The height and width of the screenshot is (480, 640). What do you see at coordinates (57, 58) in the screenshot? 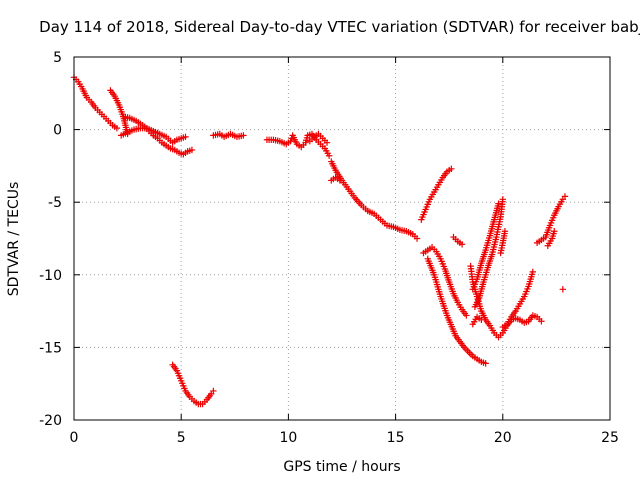
I see `y-tick-label: 5` at bounding box center [57, 58].